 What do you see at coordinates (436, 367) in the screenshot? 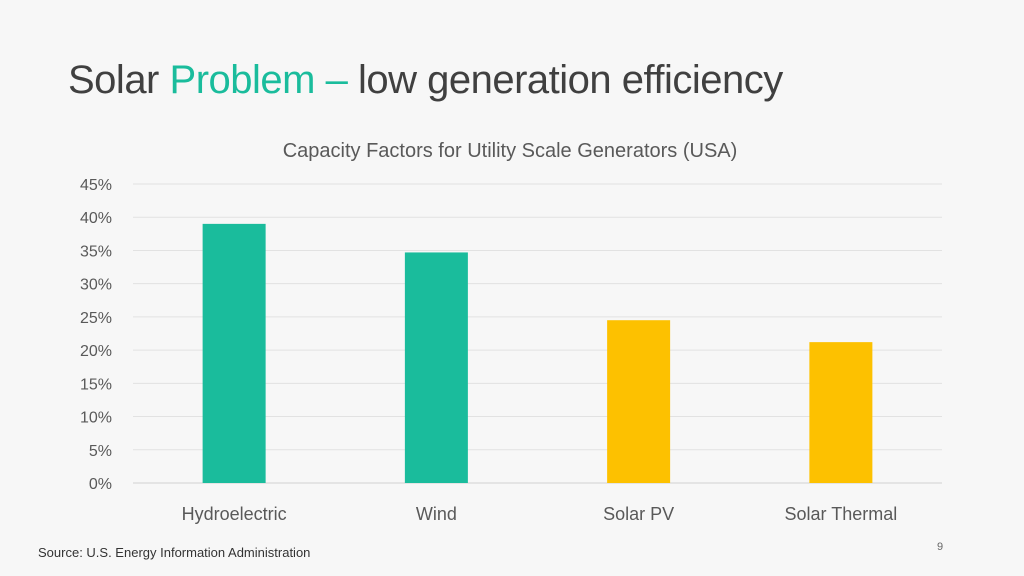
I see `bar-wind` at bounding box center [436, 367].